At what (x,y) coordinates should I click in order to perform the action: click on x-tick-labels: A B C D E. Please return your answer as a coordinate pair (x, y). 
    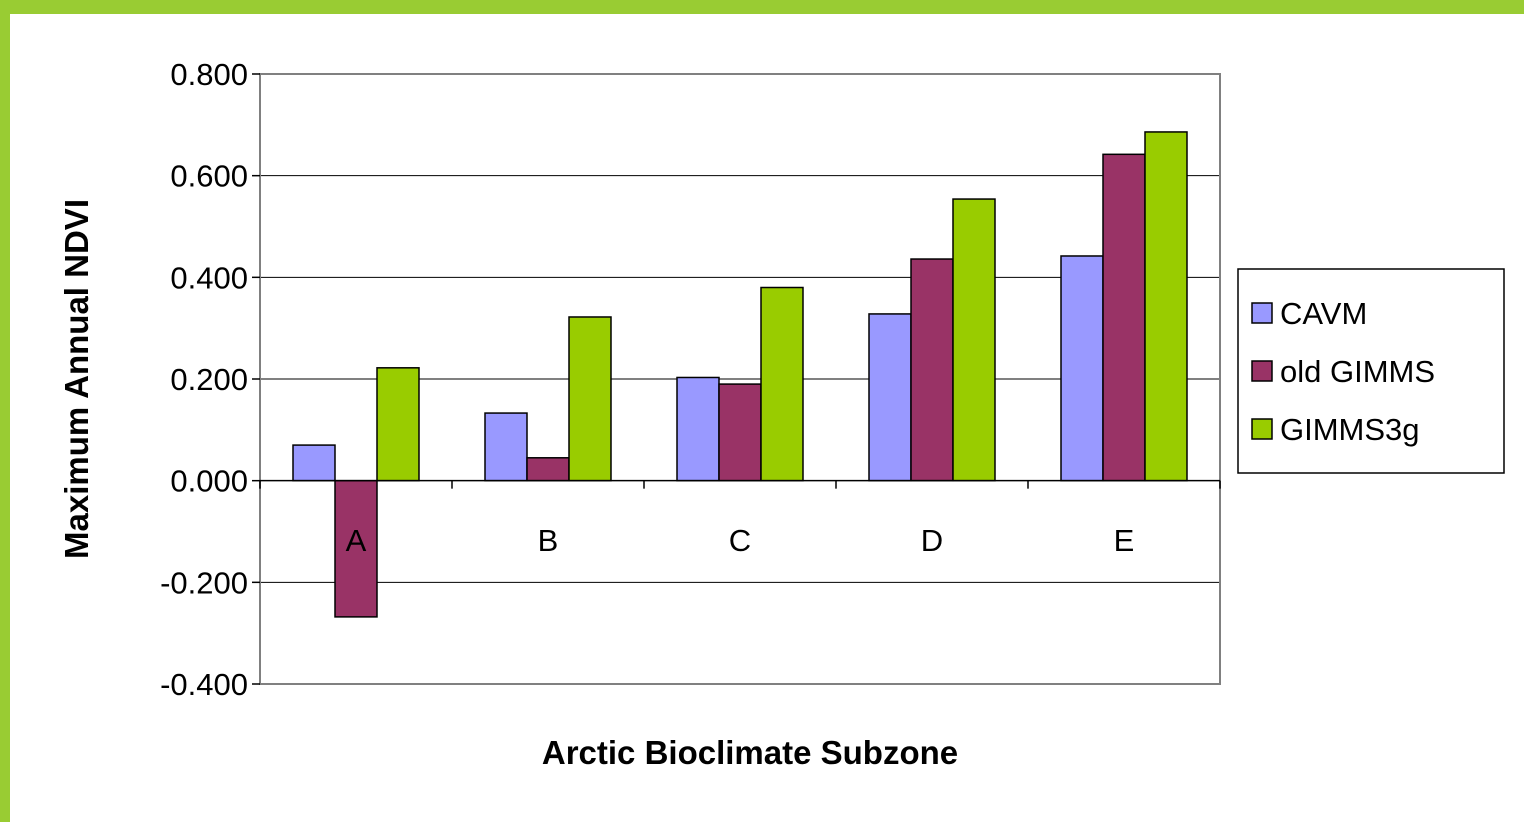
    Looking at the image, I should click on (740, 540).